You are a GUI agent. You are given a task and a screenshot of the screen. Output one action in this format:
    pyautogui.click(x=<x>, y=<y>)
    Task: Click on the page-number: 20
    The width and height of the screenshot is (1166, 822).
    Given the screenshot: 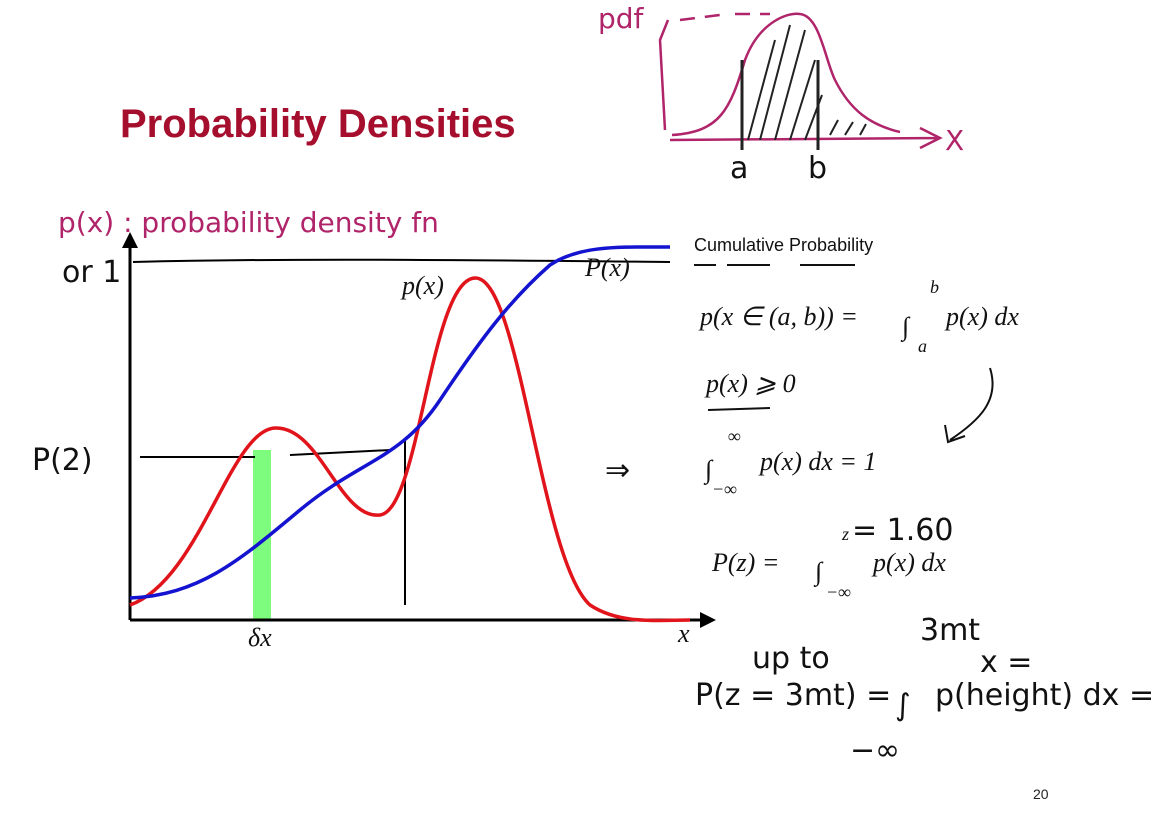 What is the action you would take?
    pyautogui.click(x=1041, y=794)
    